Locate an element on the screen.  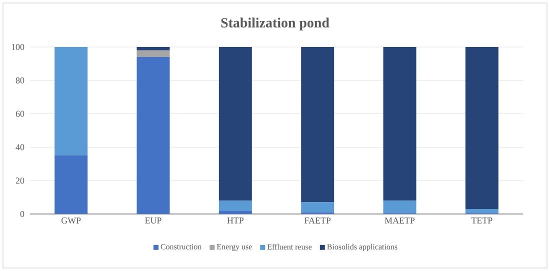
x-tick-label: MAETP is located at coordinates (399, 221).